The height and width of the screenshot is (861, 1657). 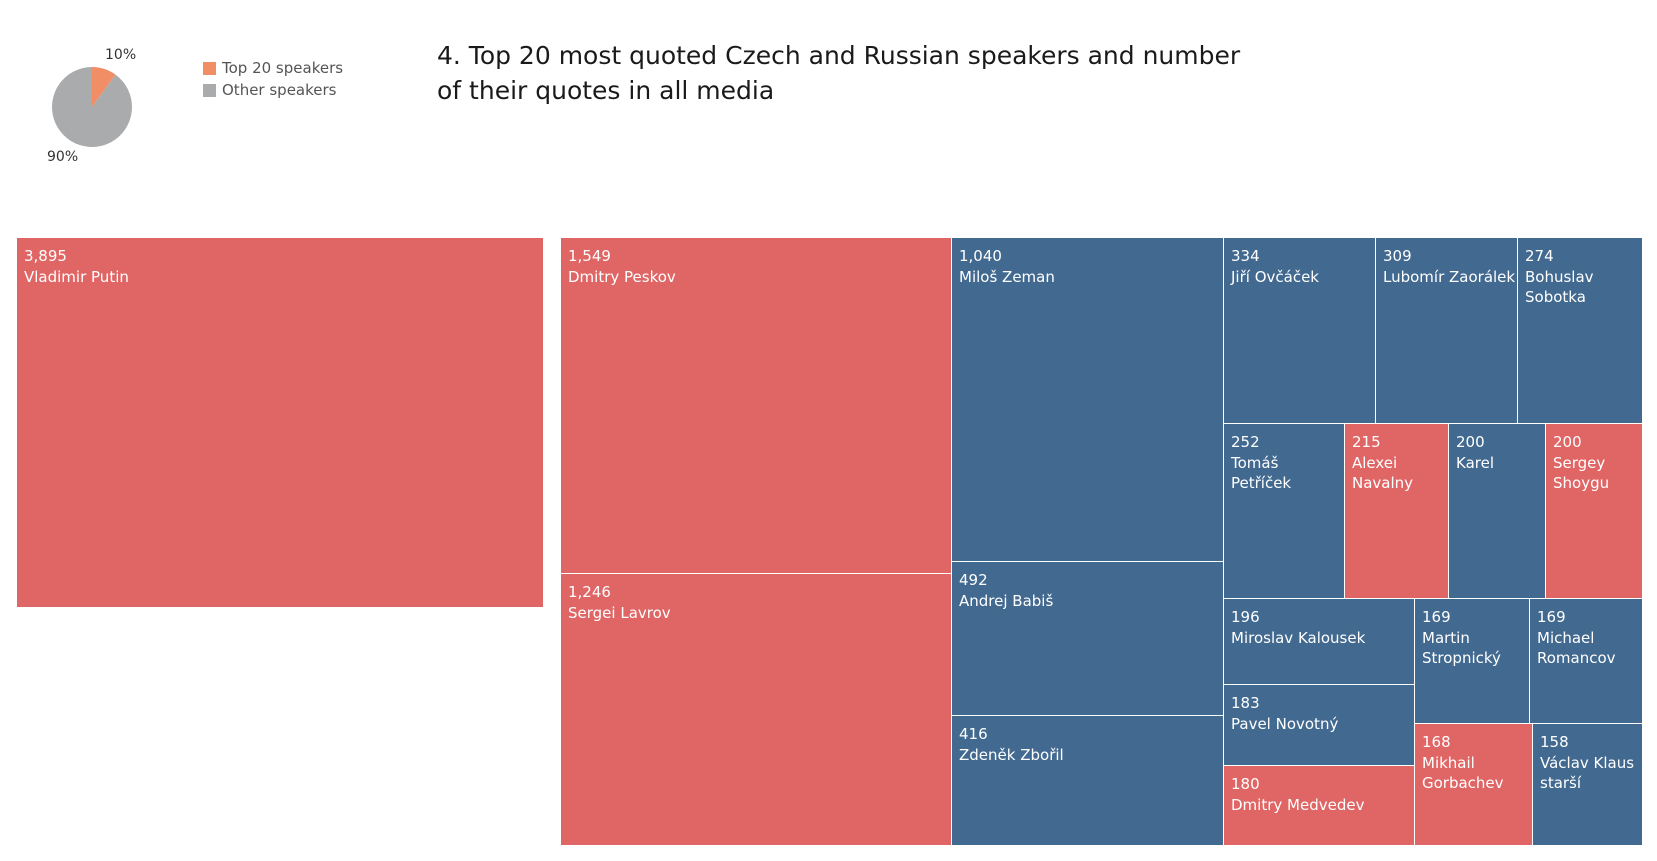 I want to click on treemap-tile-vaclav-klaus-starsi: 158 Václav Klaus starší, so click(x=1588, y=785).